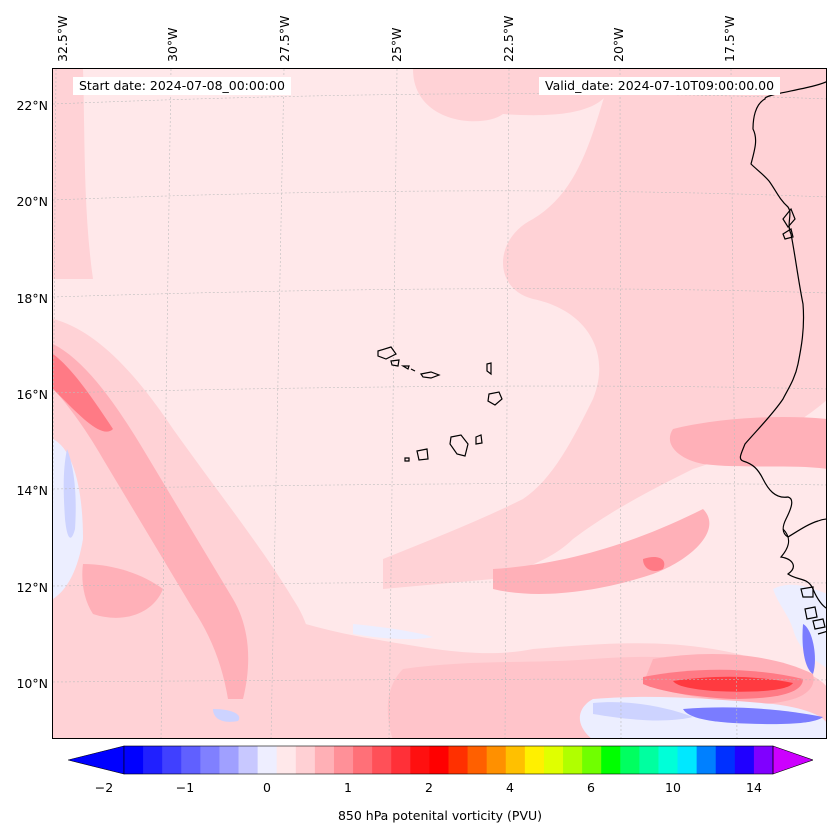  I want to click on colorbar-over-arrow, so click(792, 760).